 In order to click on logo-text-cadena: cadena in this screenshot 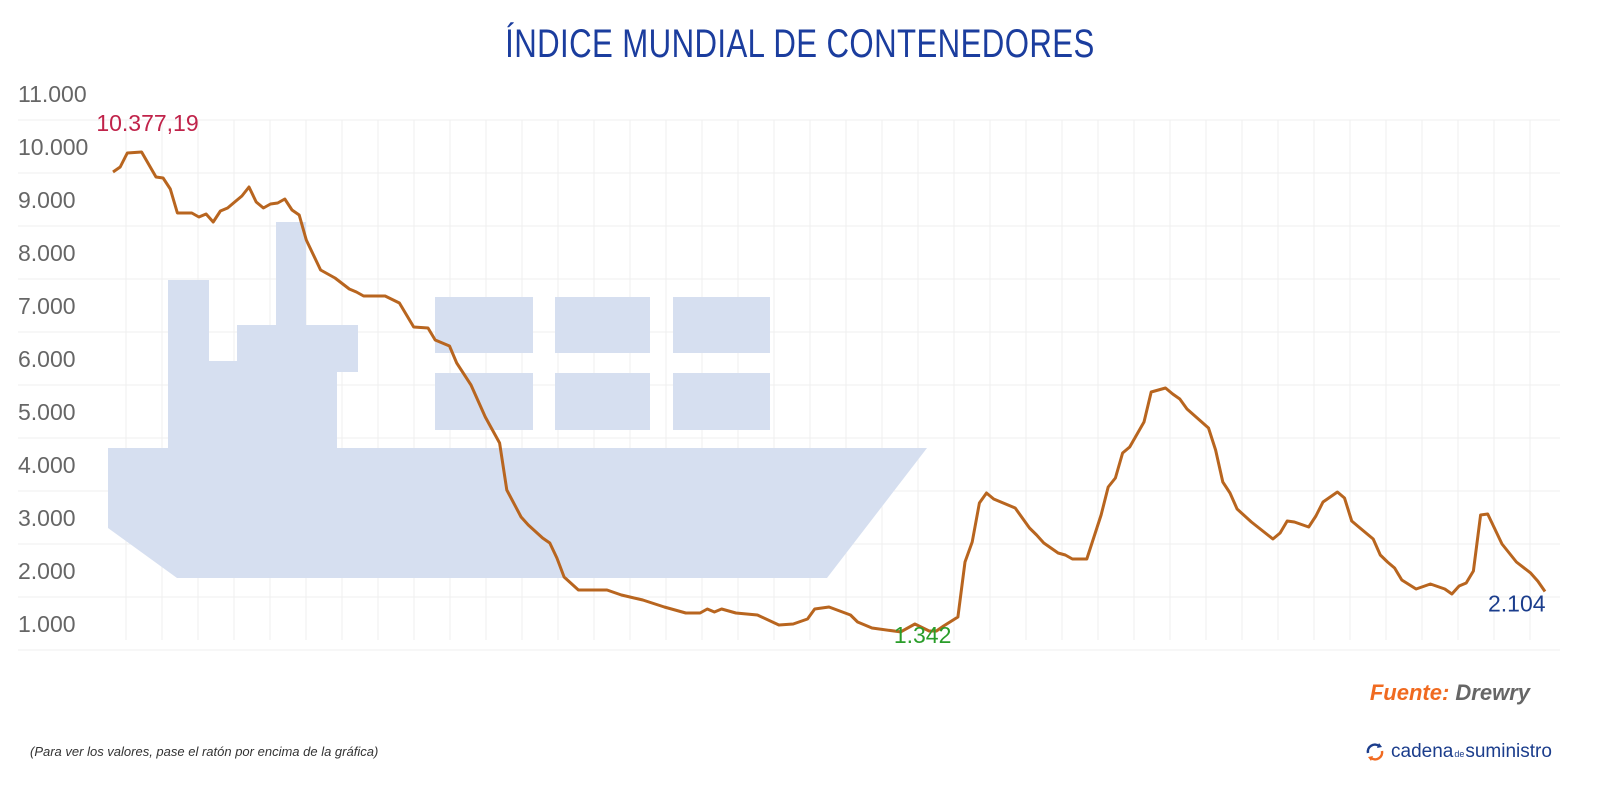, I will do `click(1422, 751)`.